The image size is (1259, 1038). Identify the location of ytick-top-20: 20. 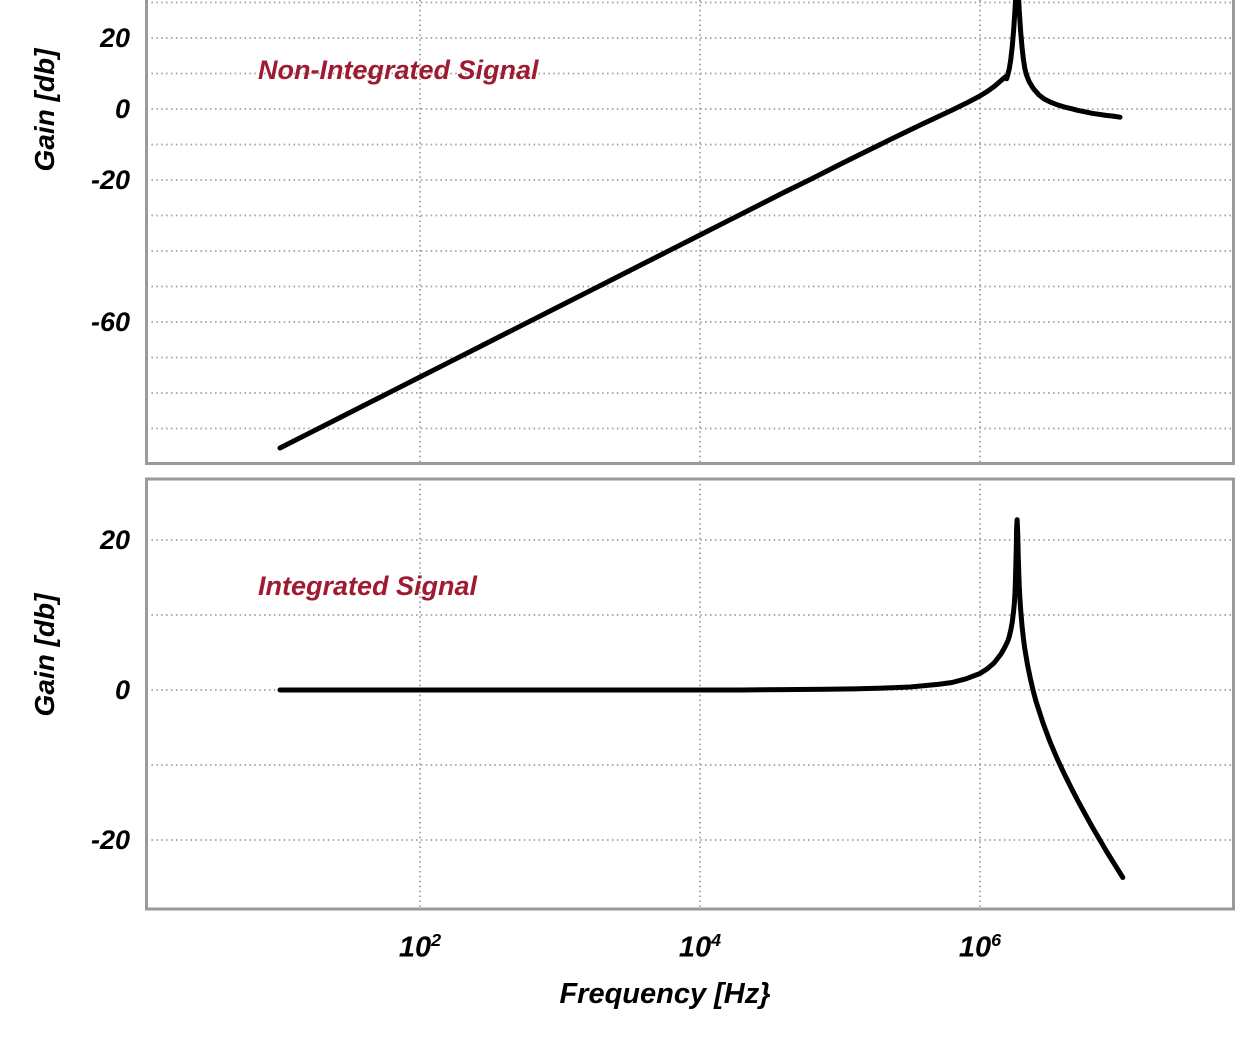
(114, 38).